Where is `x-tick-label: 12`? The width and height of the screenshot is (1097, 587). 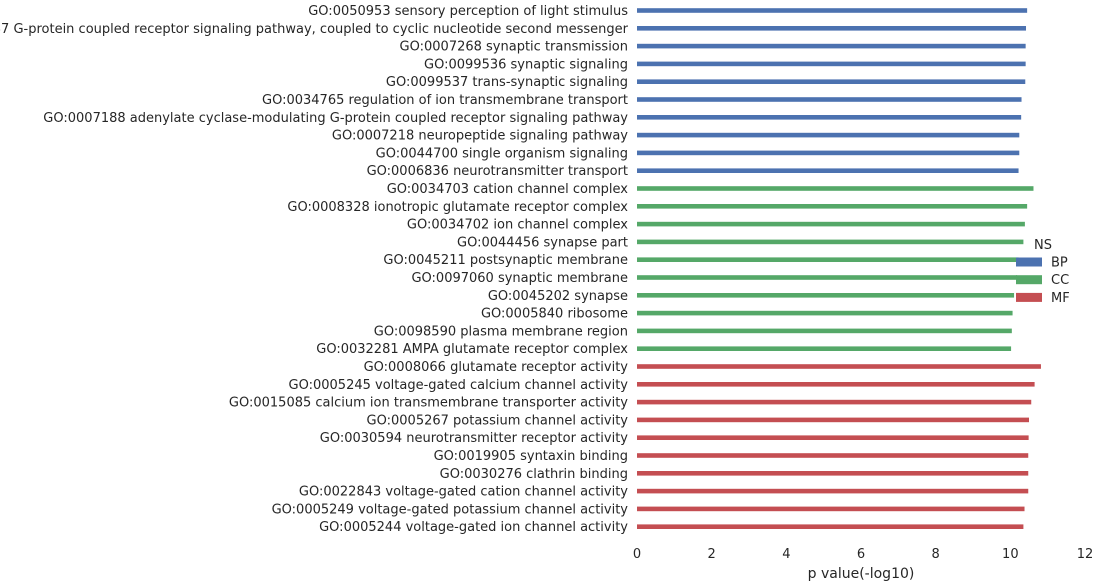 x-tick-label: 12 is located at coordinates (1085, 554).